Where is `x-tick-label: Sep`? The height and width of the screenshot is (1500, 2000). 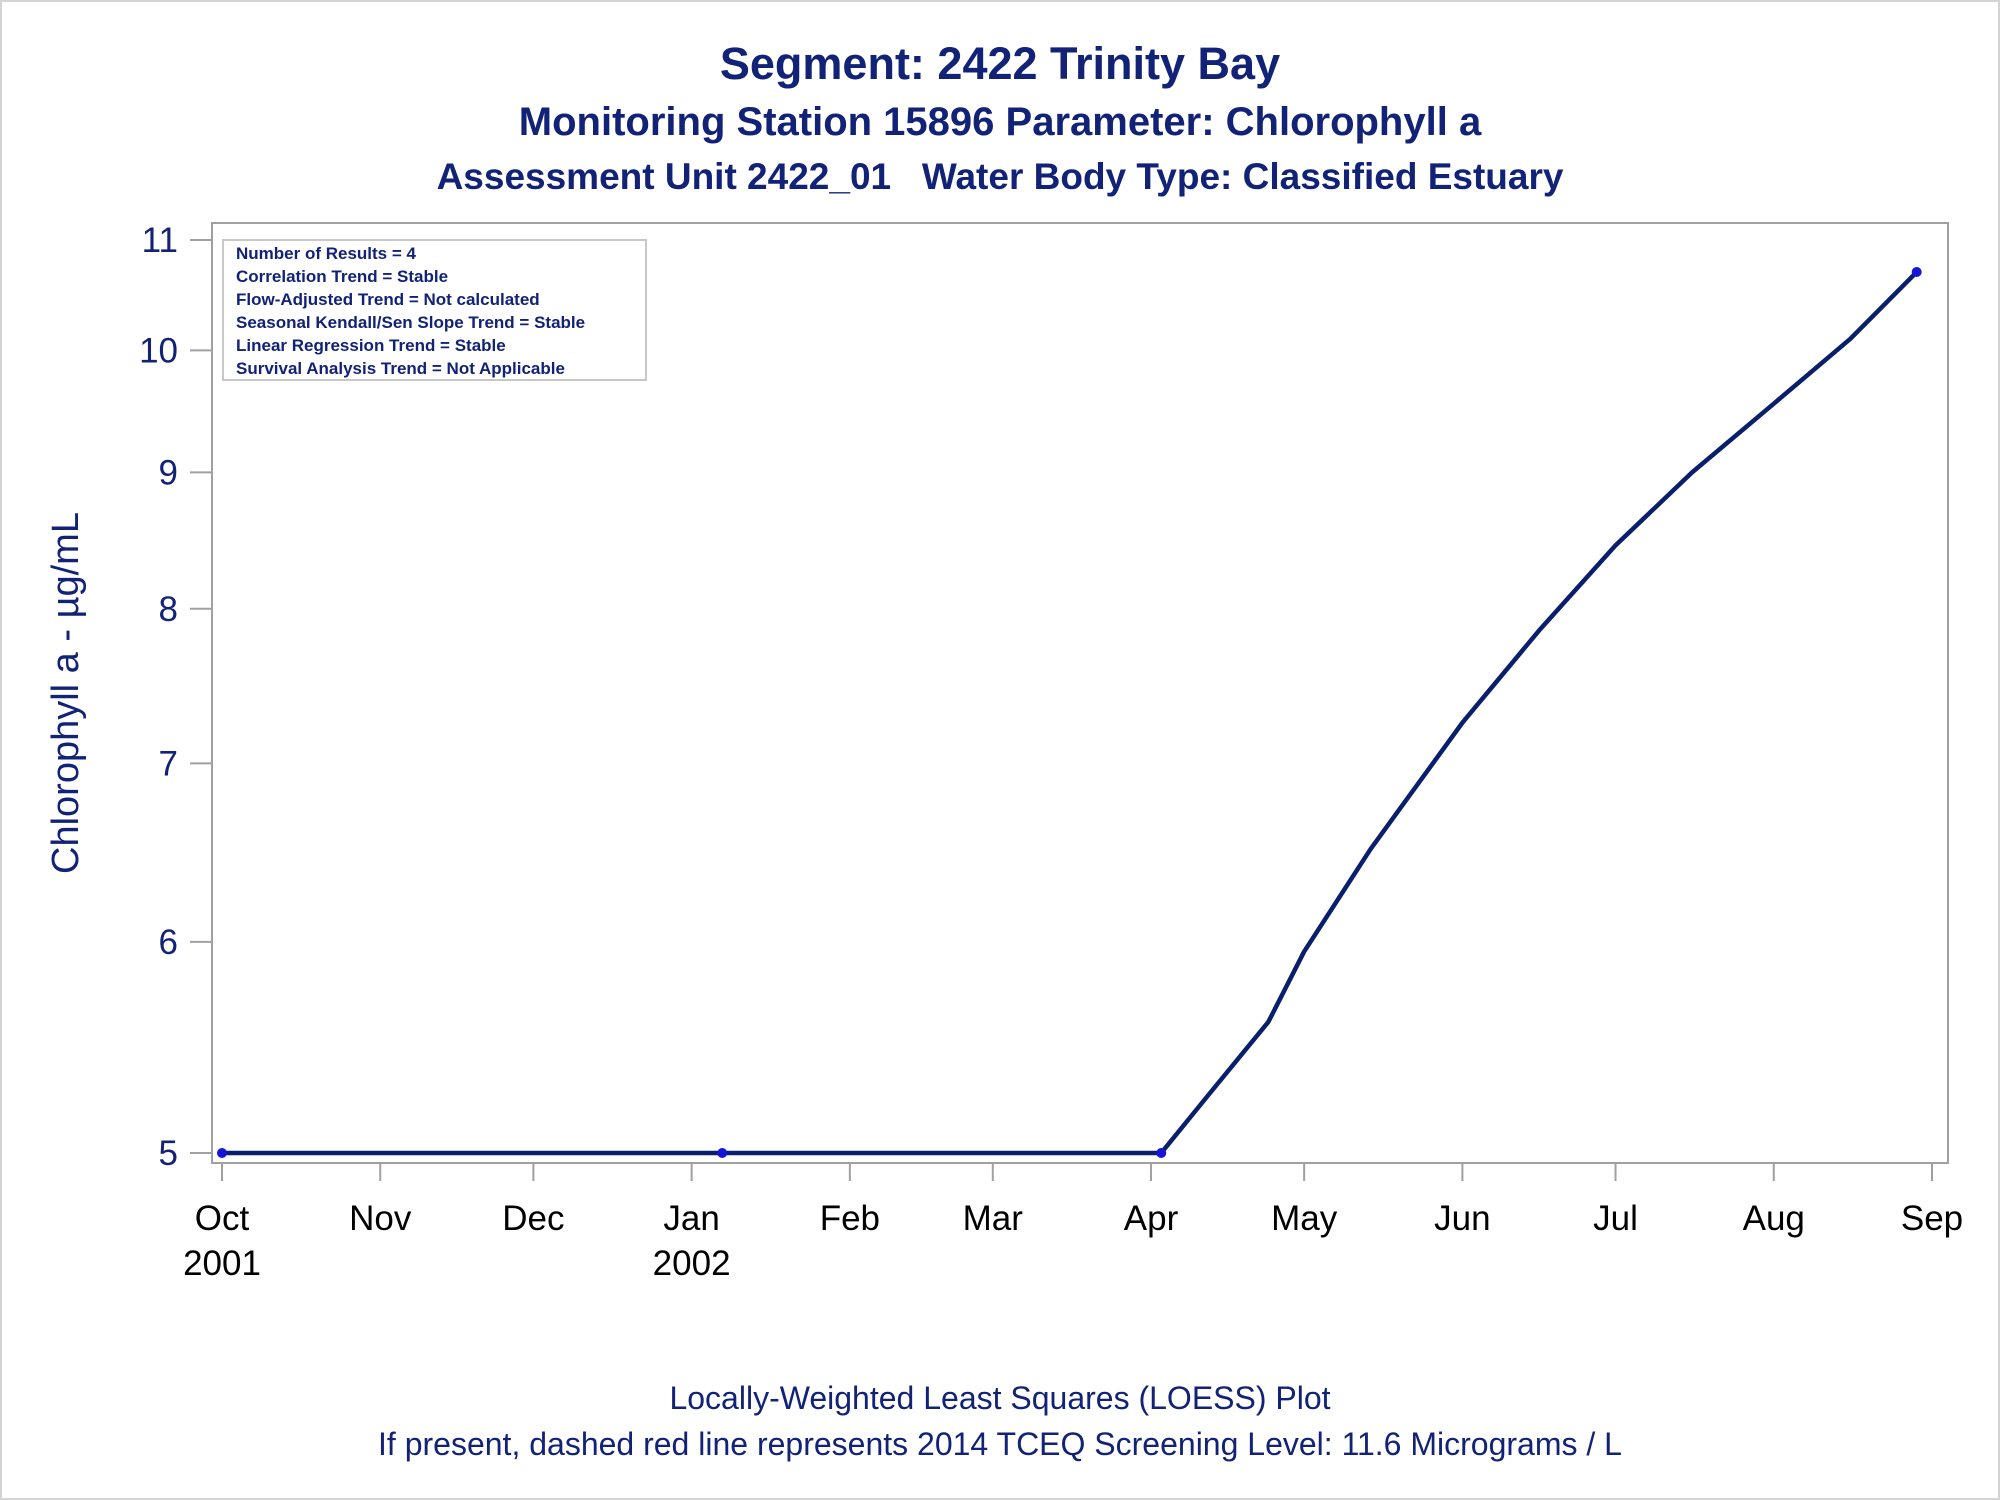 x-tick-label: Sep is located at coordinates (1932, 1218).